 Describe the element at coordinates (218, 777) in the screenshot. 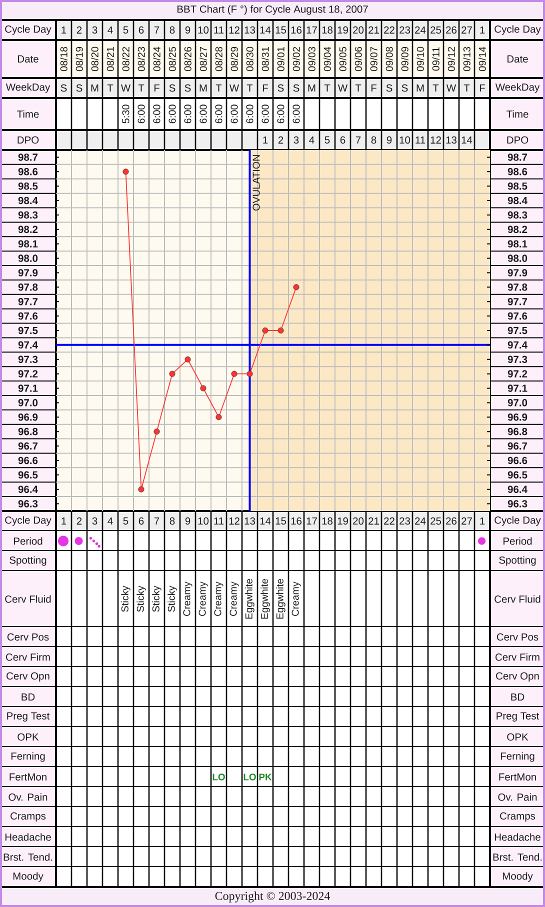

I see `text: LO` at that location.